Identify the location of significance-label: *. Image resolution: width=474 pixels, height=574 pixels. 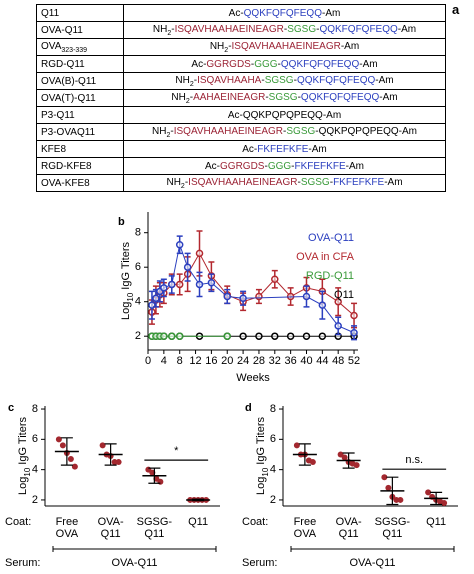
(176, 451).